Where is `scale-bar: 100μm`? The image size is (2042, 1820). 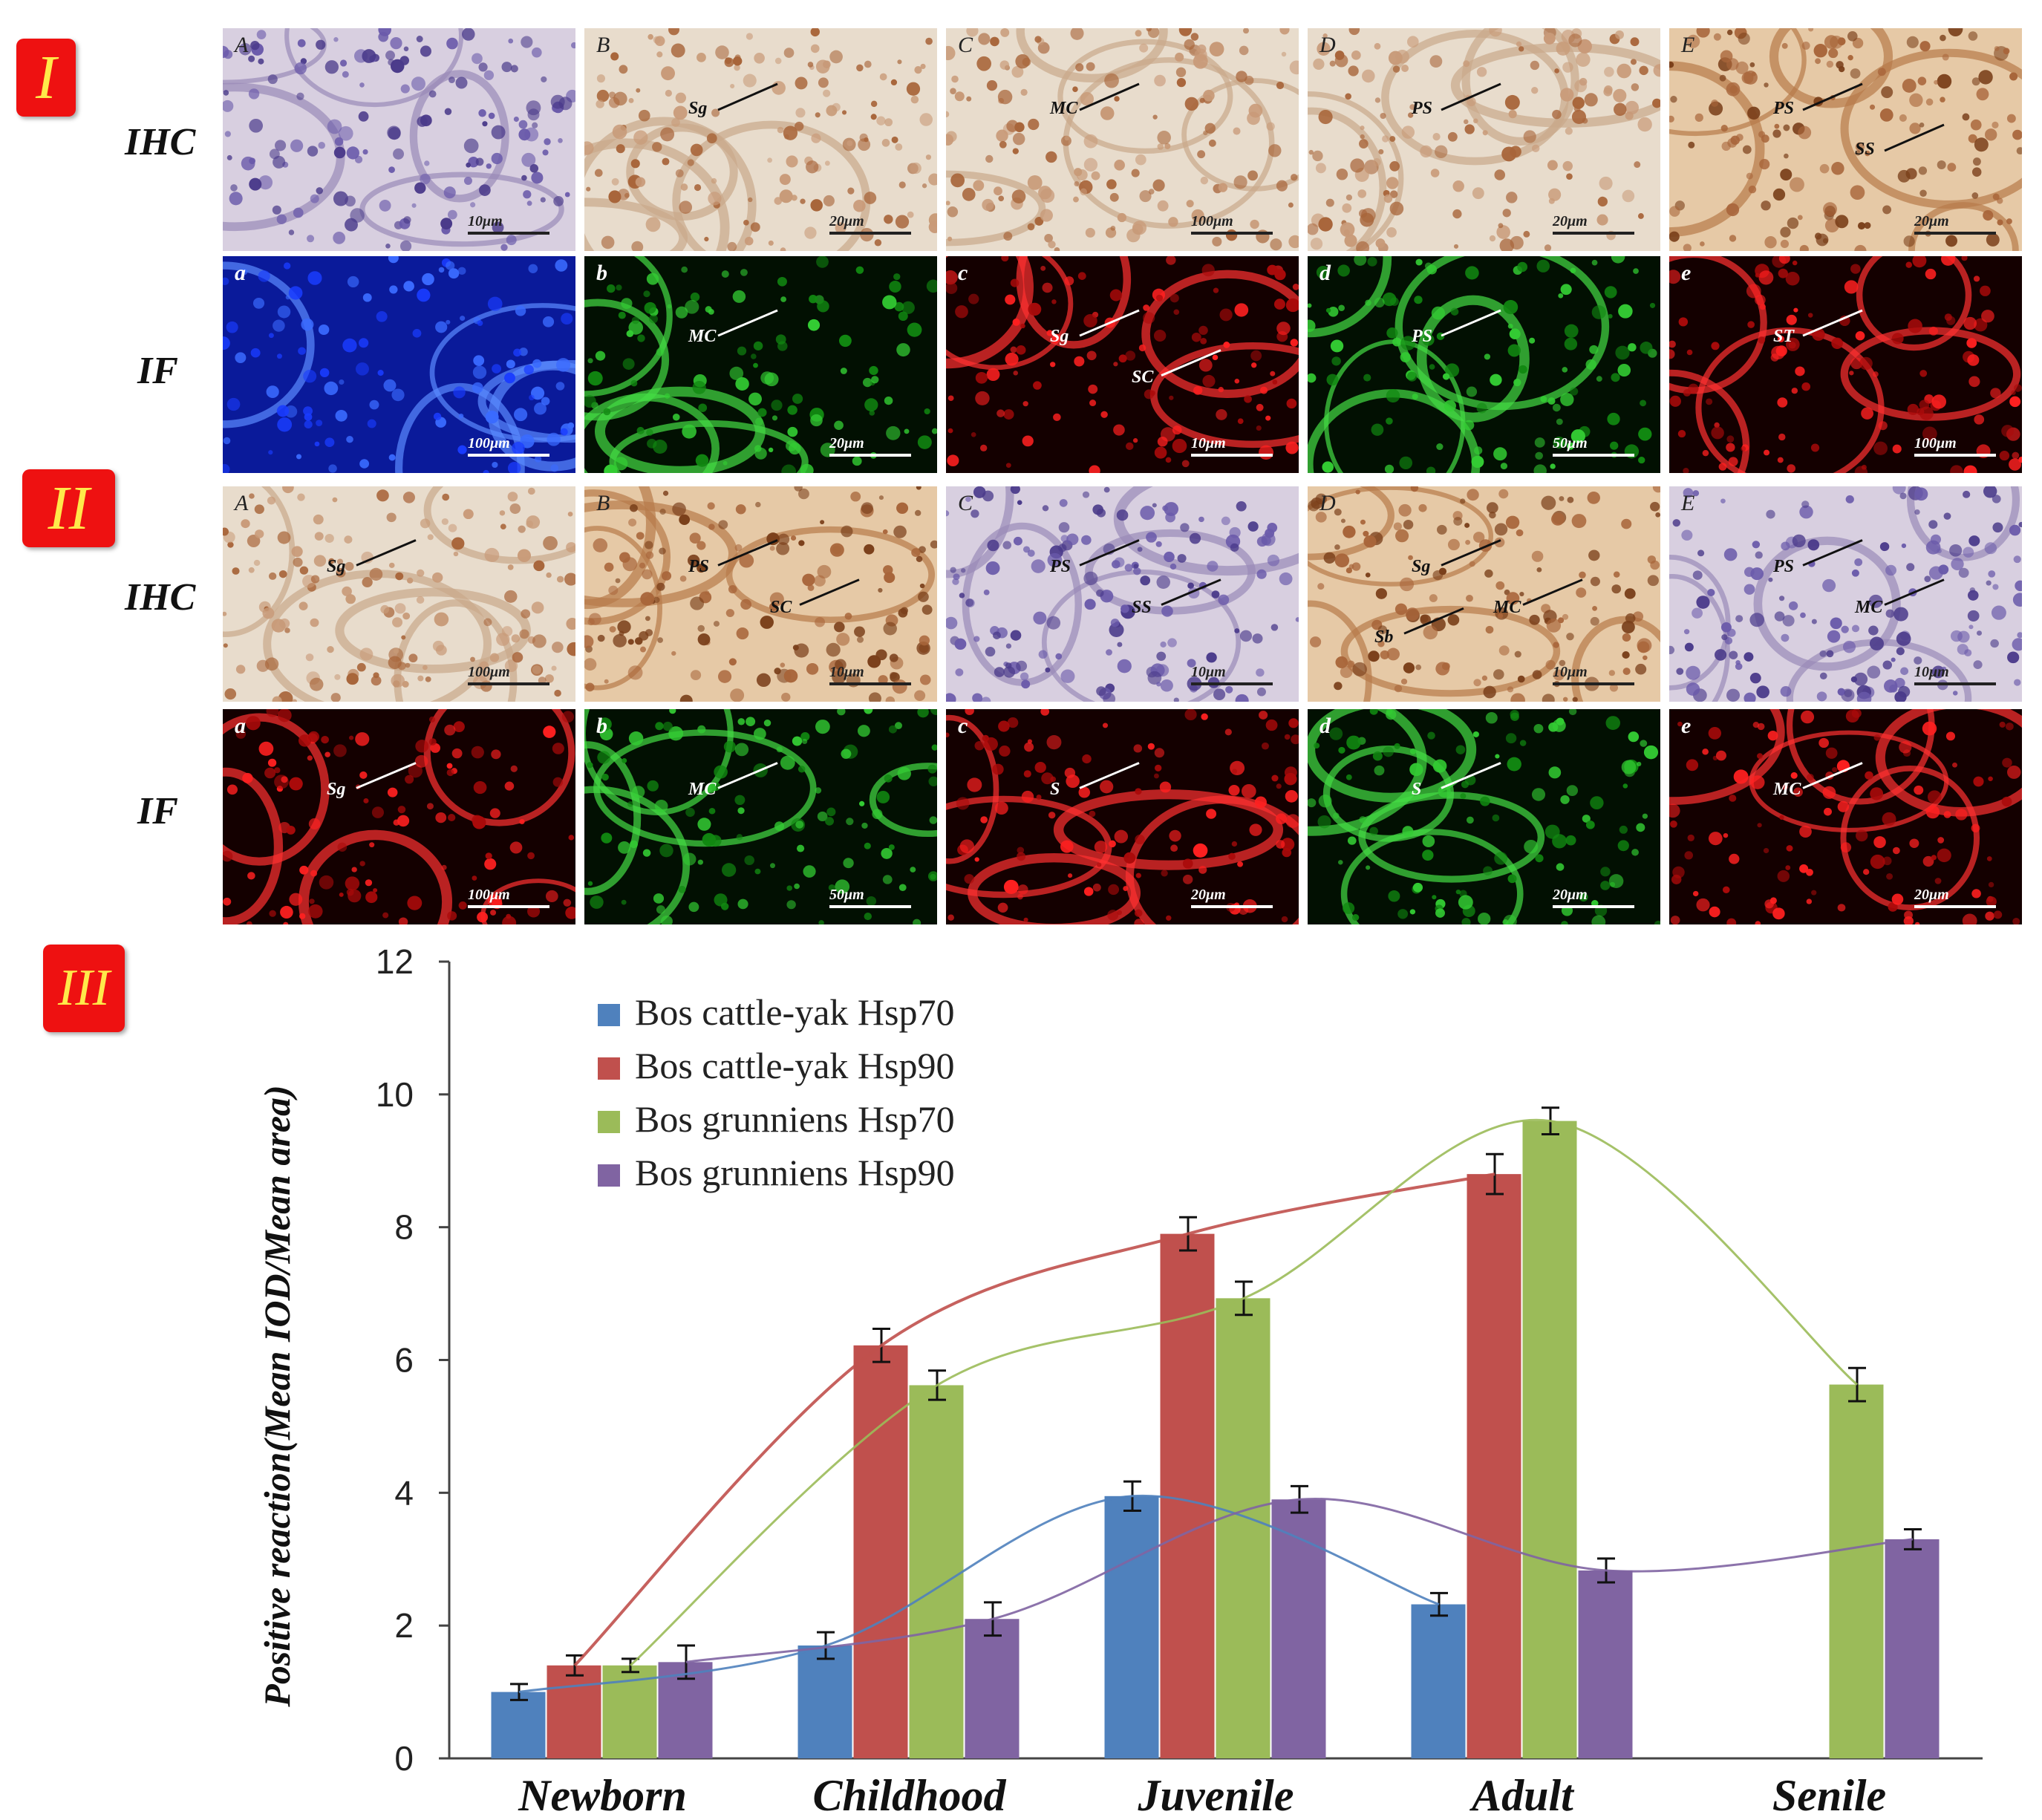 scale-bar: 100μm is located at coordinates (1232, 224).